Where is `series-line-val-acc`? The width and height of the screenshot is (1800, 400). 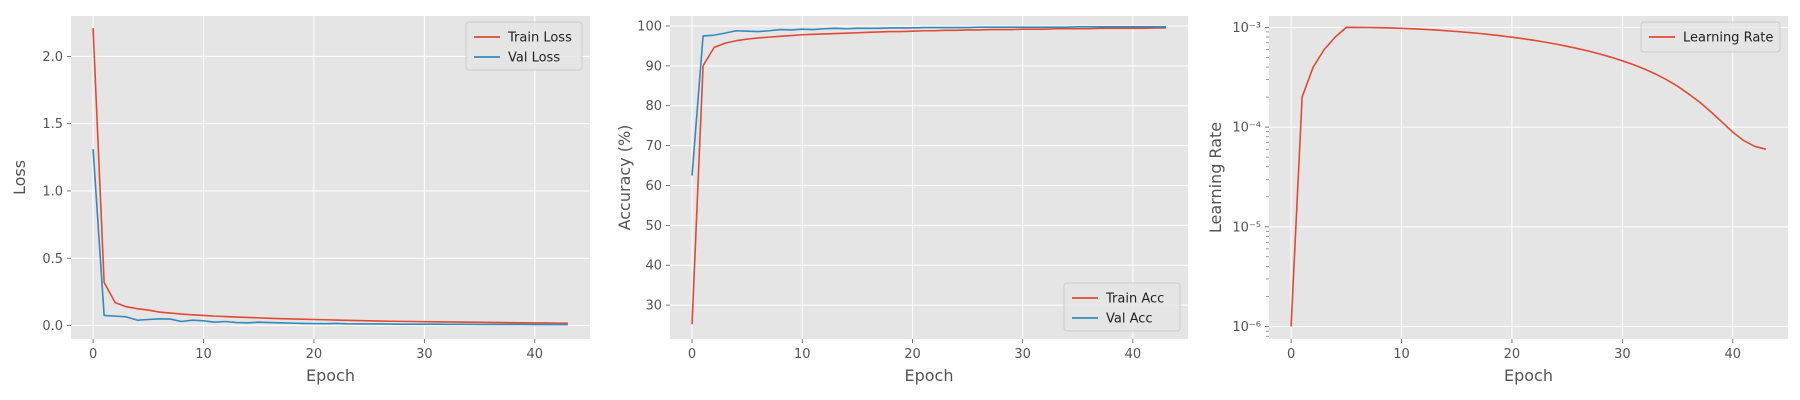 series-line-val-acc is located at coordinates (928, 100).